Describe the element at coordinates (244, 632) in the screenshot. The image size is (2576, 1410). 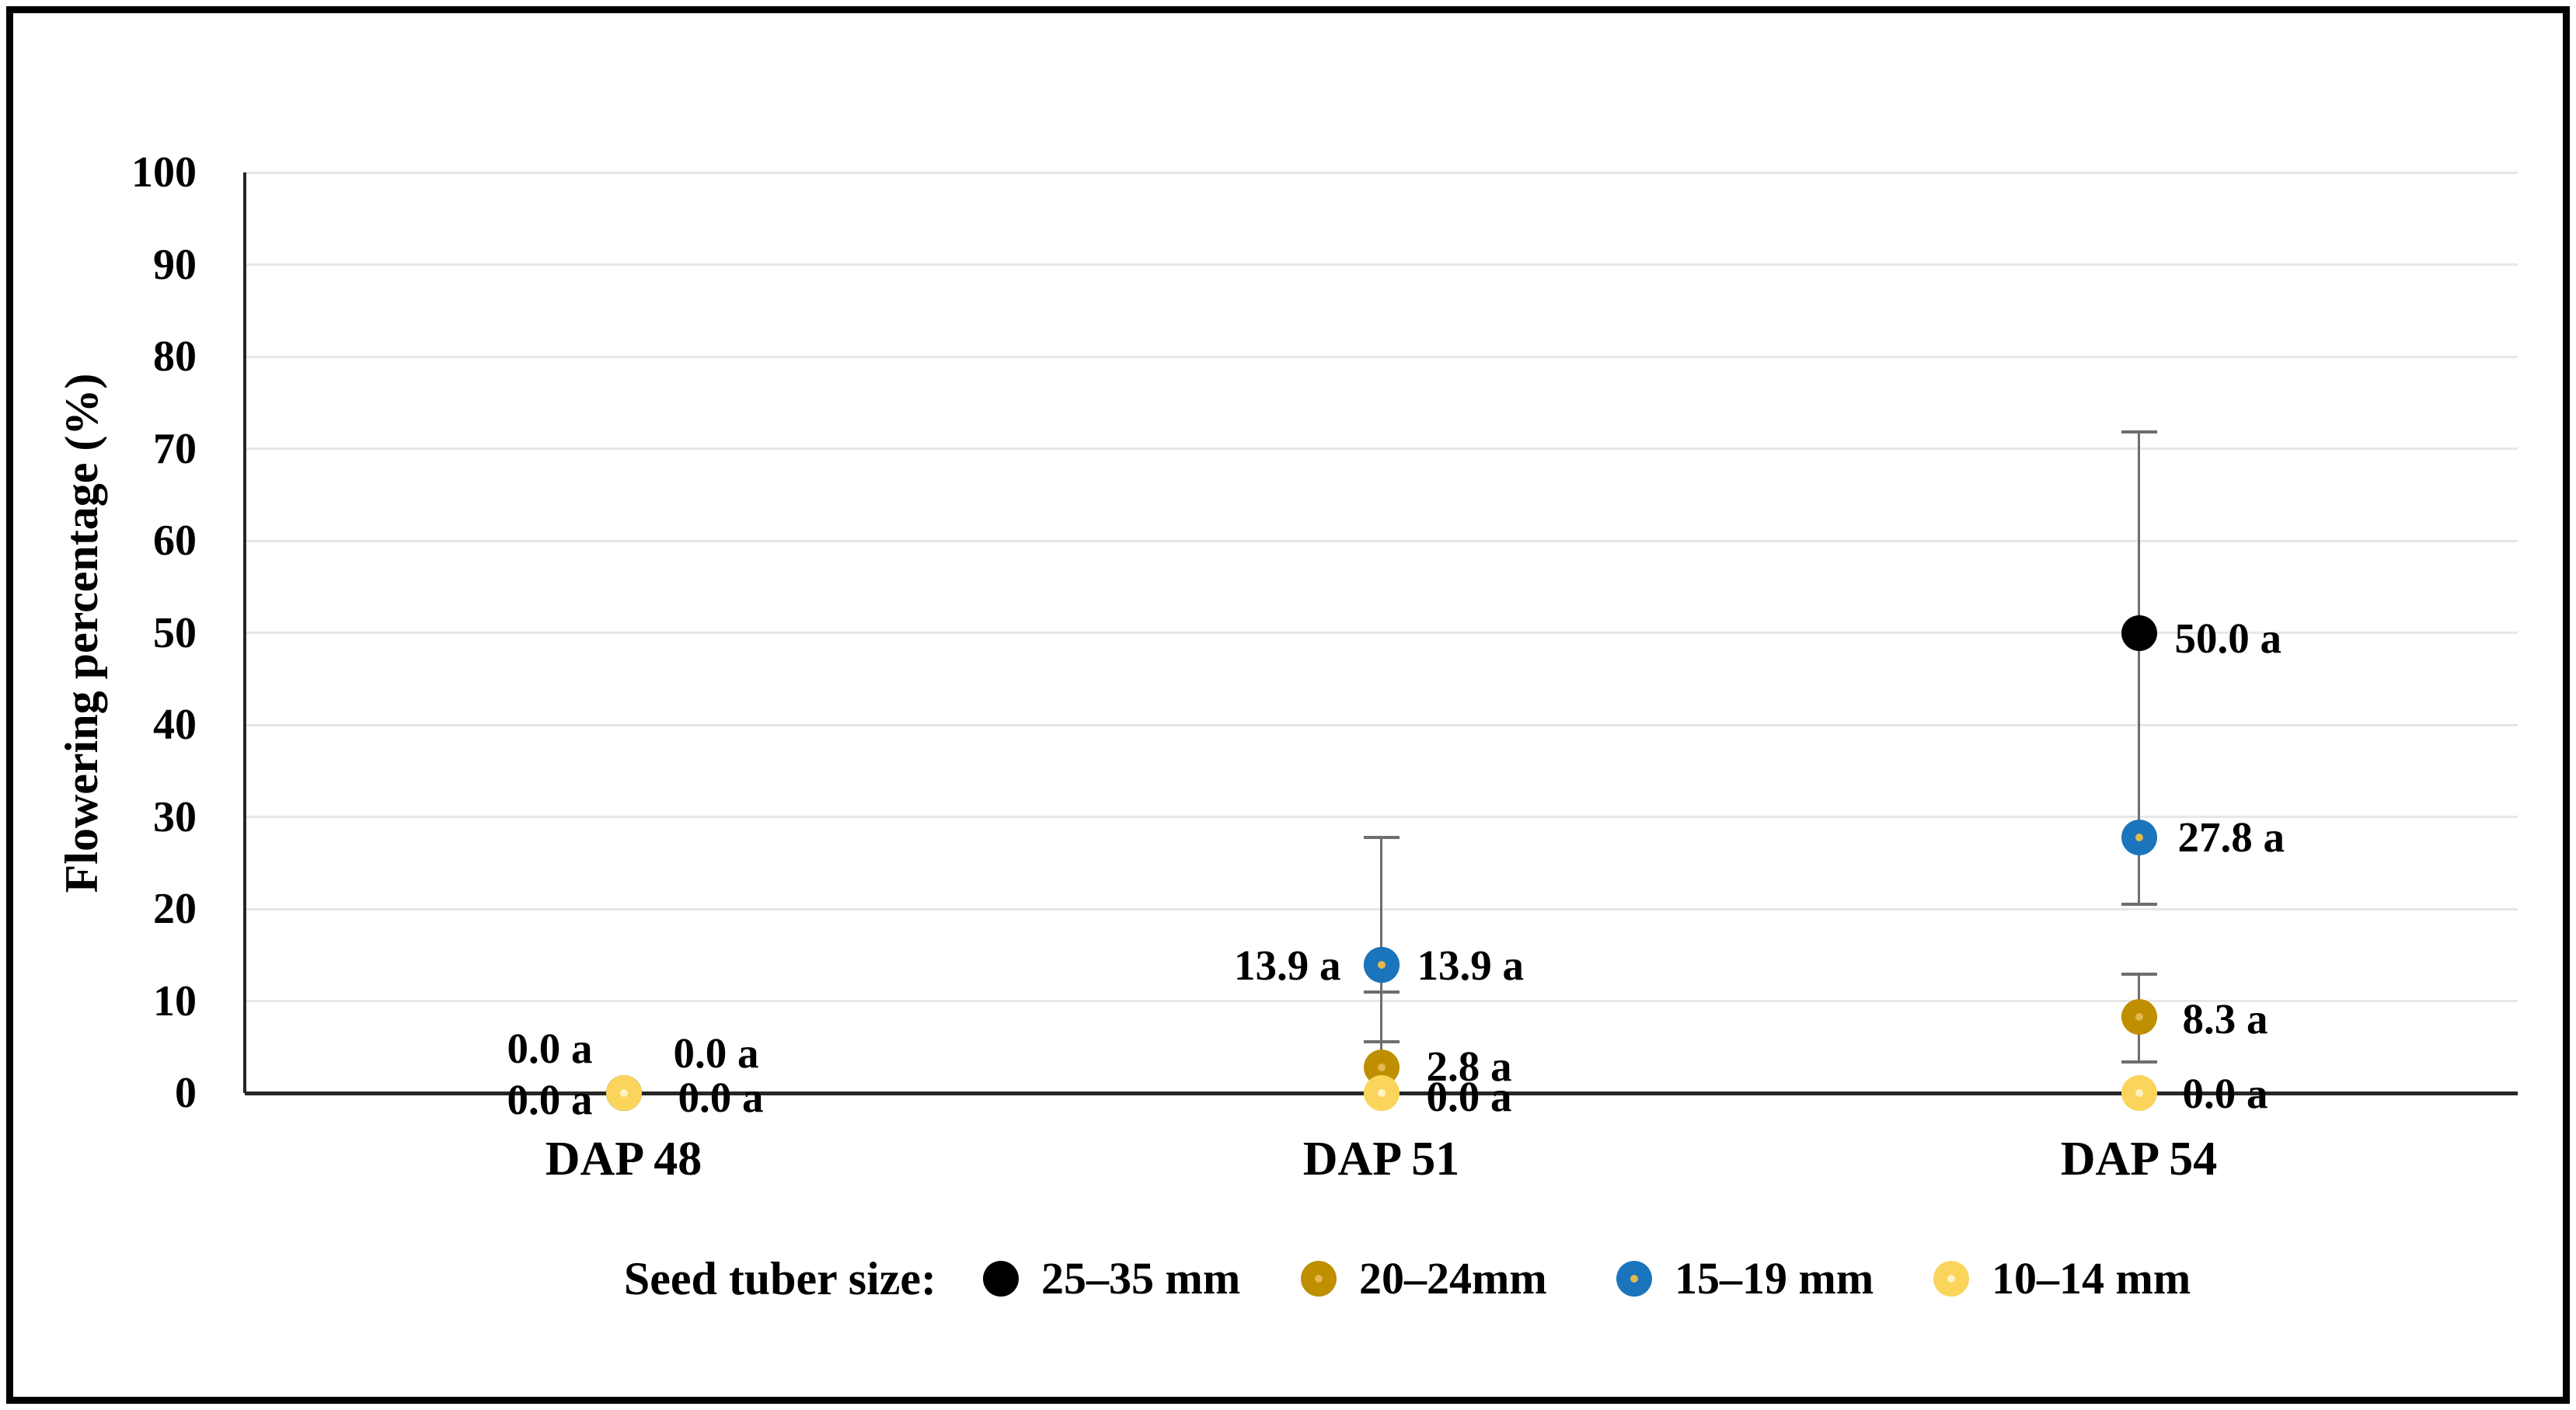
I see `y-axis-line` at that location.